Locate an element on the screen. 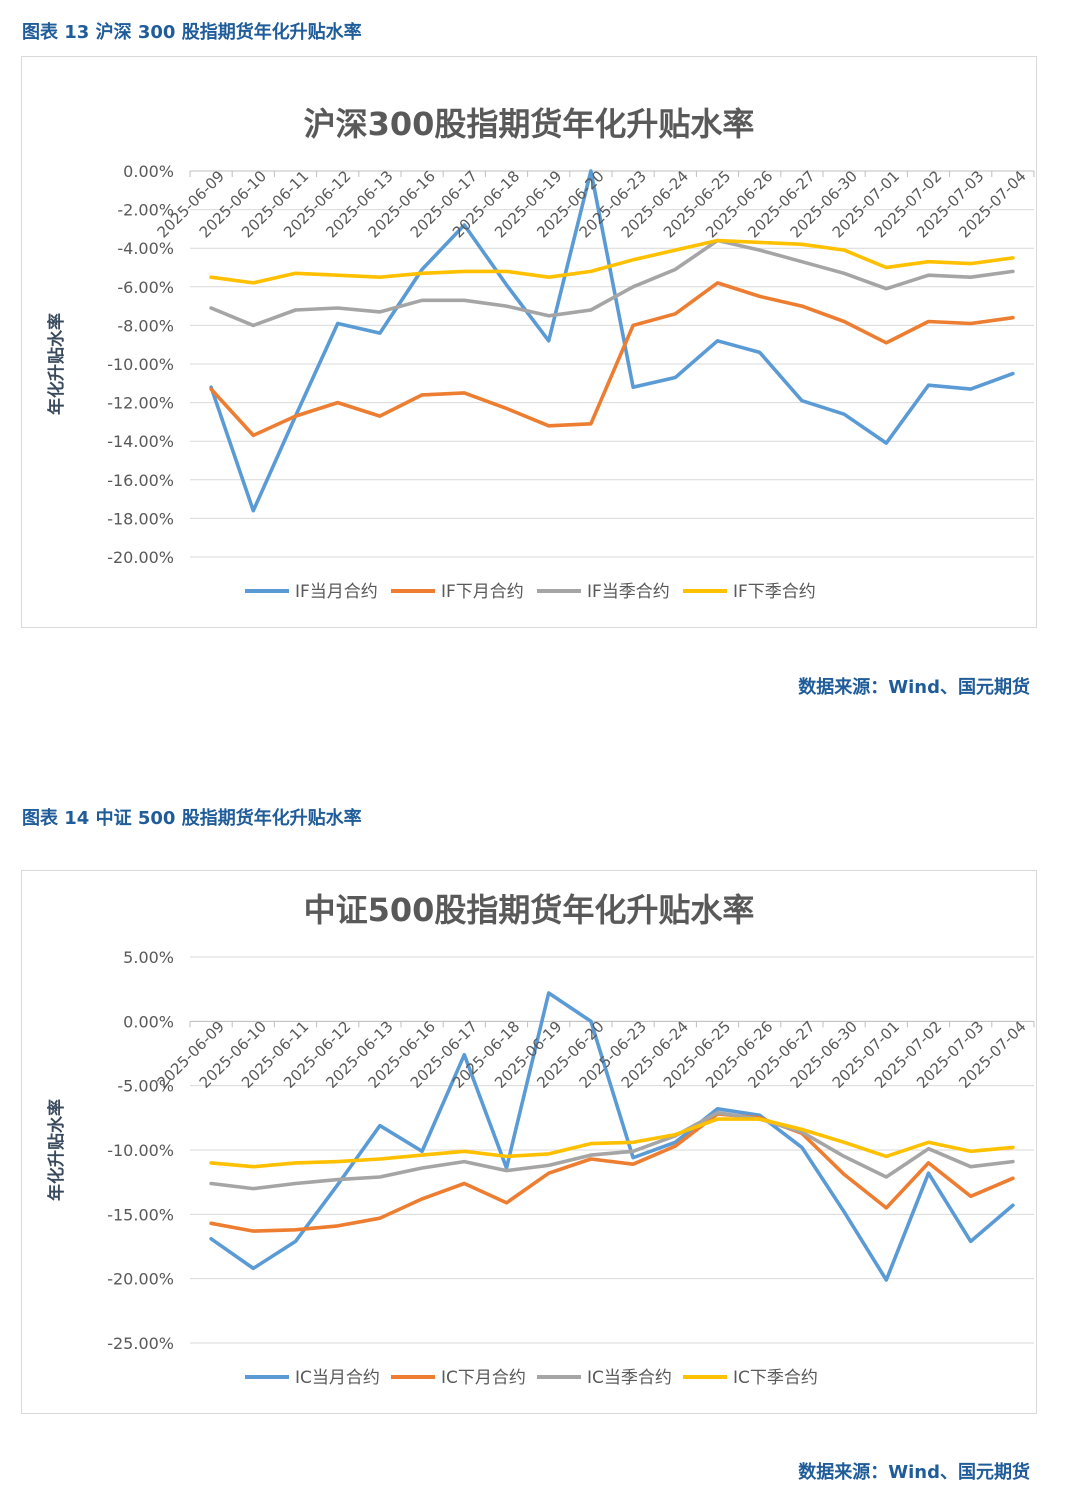  legend-item: IC当月合约 is located at coordinates (312, 1378).